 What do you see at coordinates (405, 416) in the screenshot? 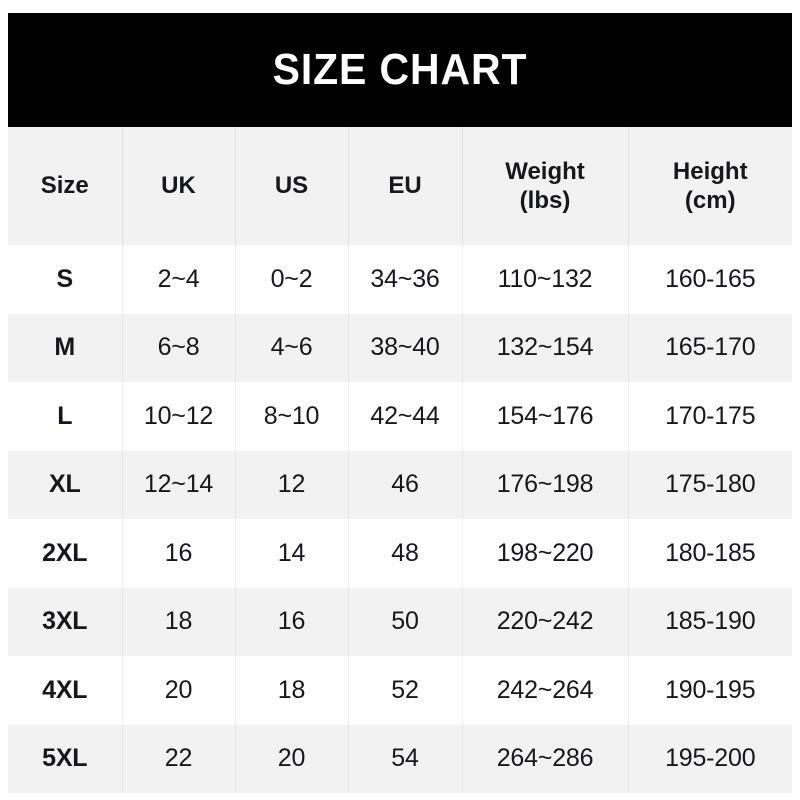
I see `cell-eu: 42~44` at bounding box center [405, 416].